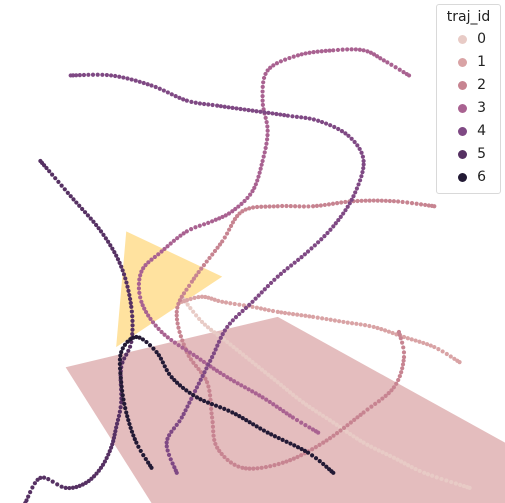 This screenshot has width=505, height=503. I want to click on traj-1-series, so click(320, 329).